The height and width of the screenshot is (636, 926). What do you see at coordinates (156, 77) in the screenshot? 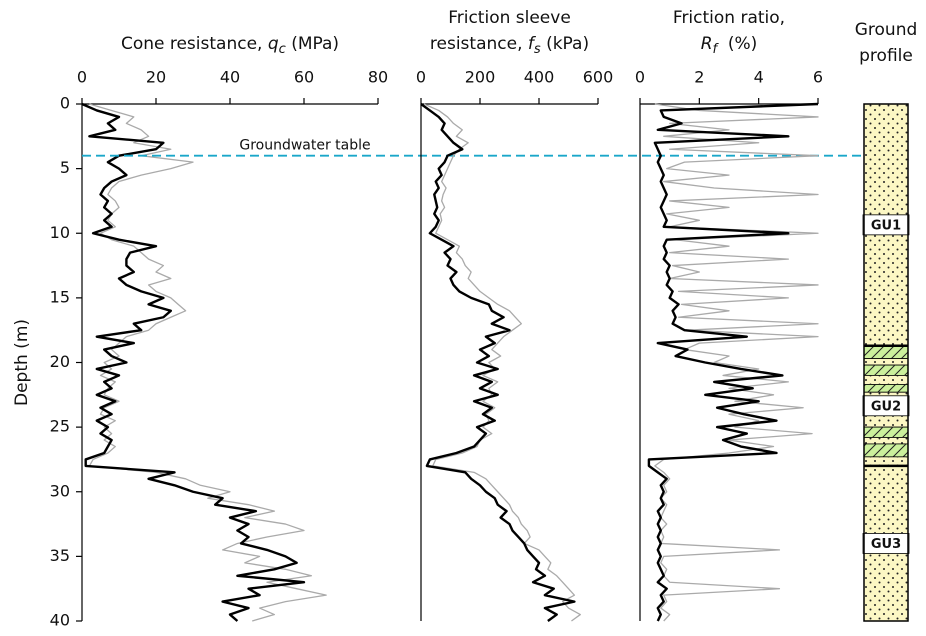
I see `x-tick-label: 20` at bounding box center [156, 77].